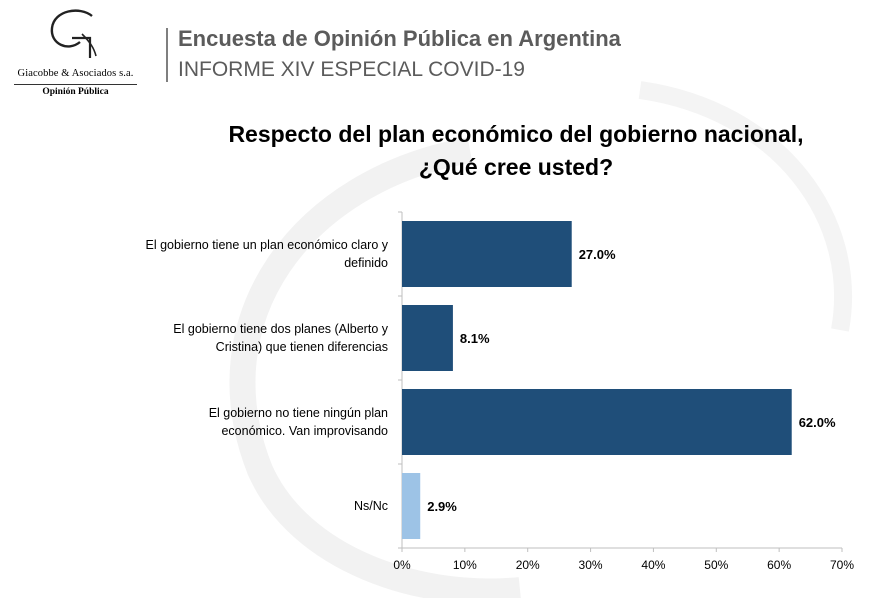  Describe the element at coordinates (73, 33) in the screenshot. I see `logo-g-mark-icon` at that location.